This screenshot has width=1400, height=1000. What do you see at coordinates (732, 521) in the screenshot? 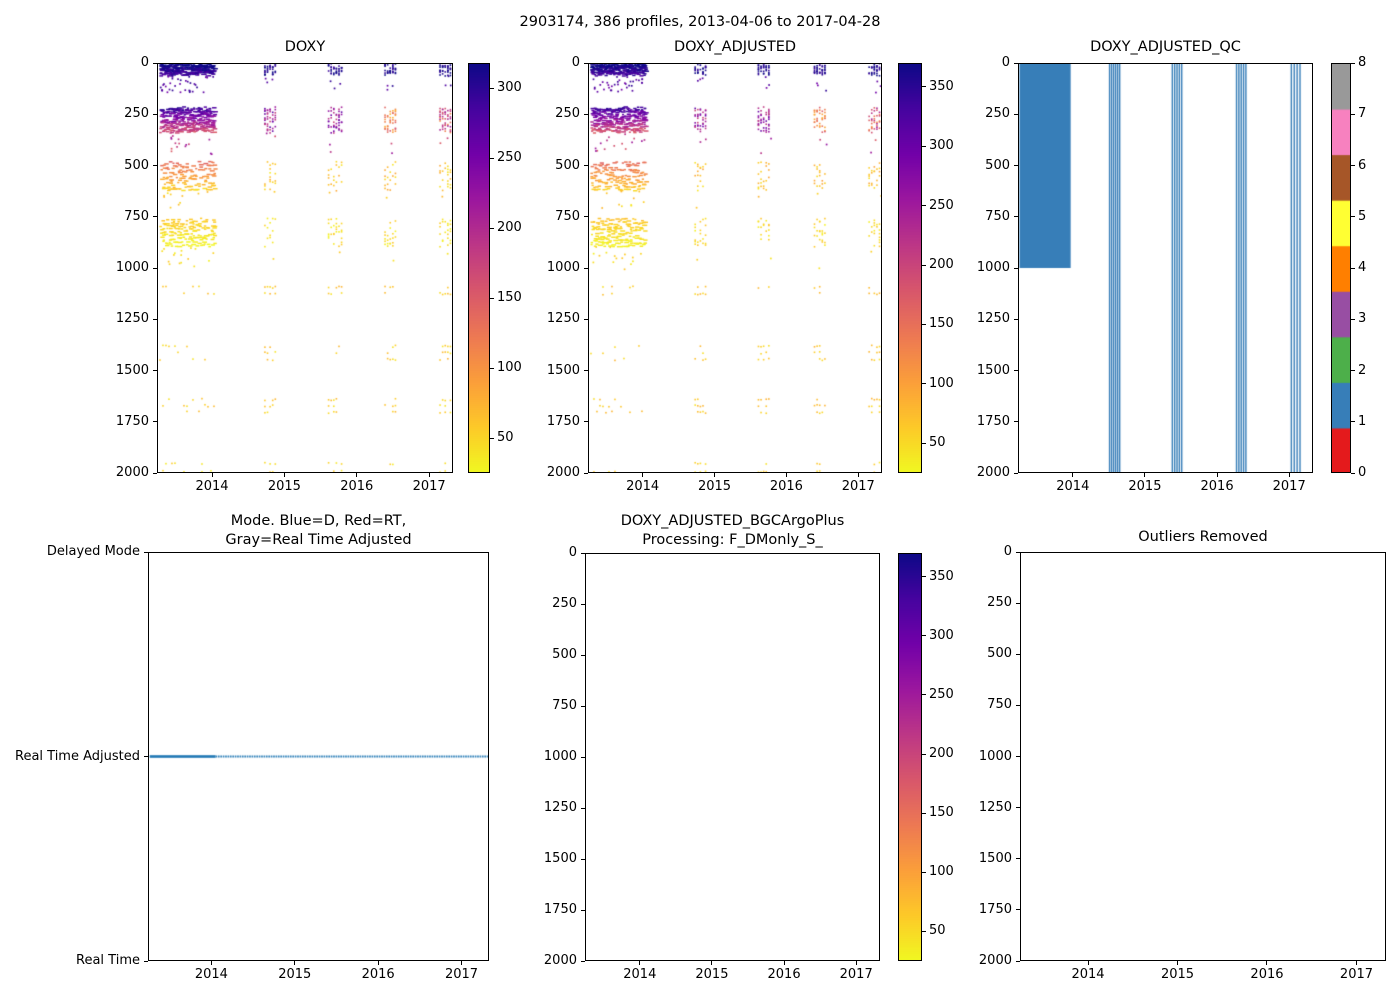
I see `plot-title-bgc-line1: DOXY_ADJUSTED_BGCArgoPlus` at bounding box center [732, 521].